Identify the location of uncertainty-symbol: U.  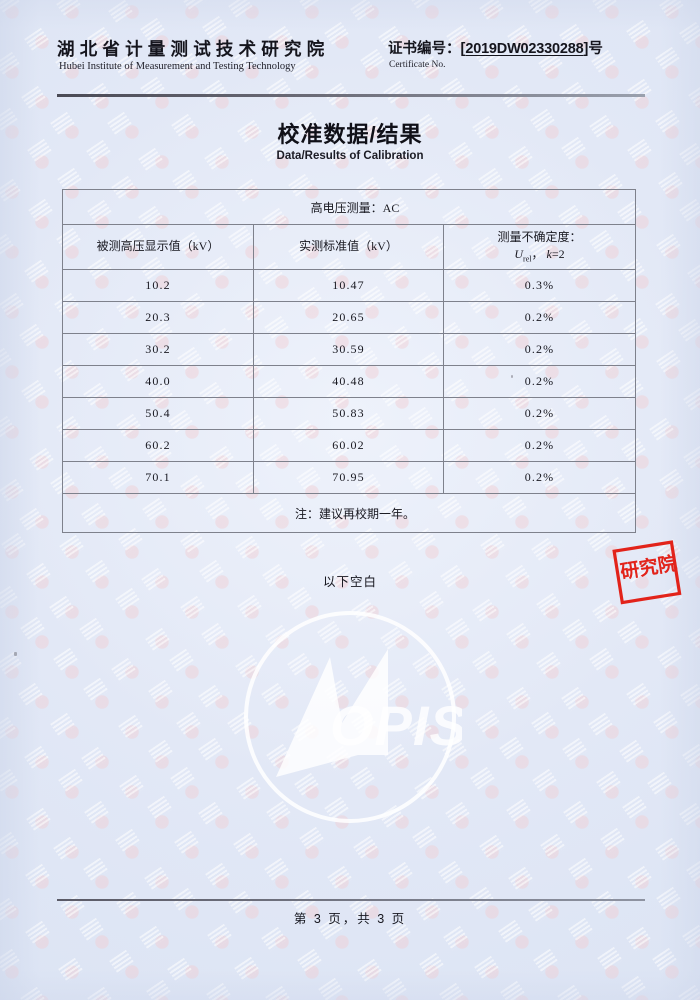
(519, 254).